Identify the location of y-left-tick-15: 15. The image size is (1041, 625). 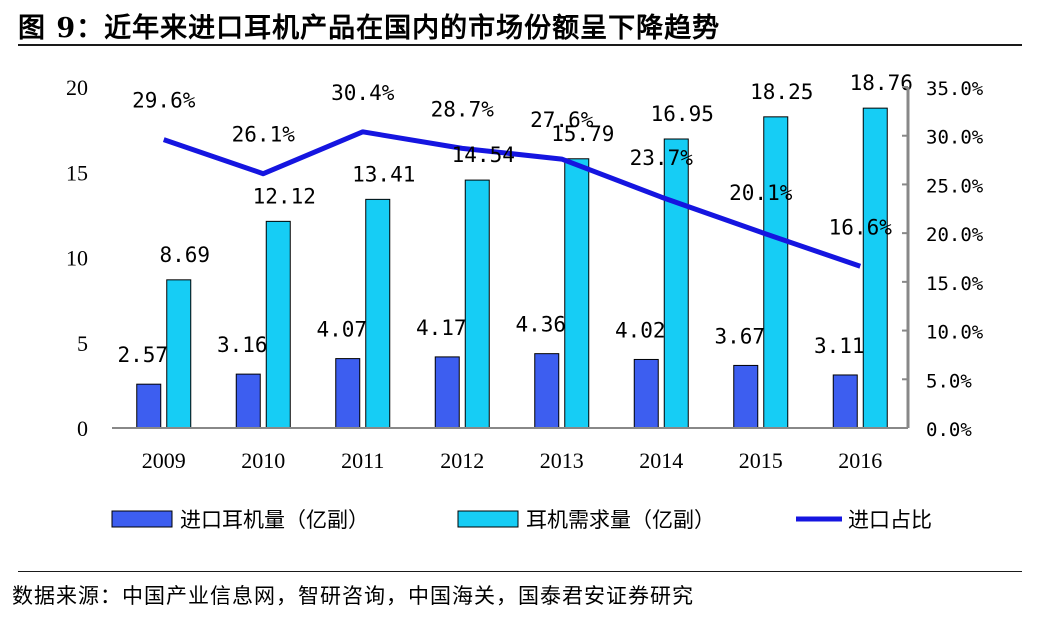
(77, 172).